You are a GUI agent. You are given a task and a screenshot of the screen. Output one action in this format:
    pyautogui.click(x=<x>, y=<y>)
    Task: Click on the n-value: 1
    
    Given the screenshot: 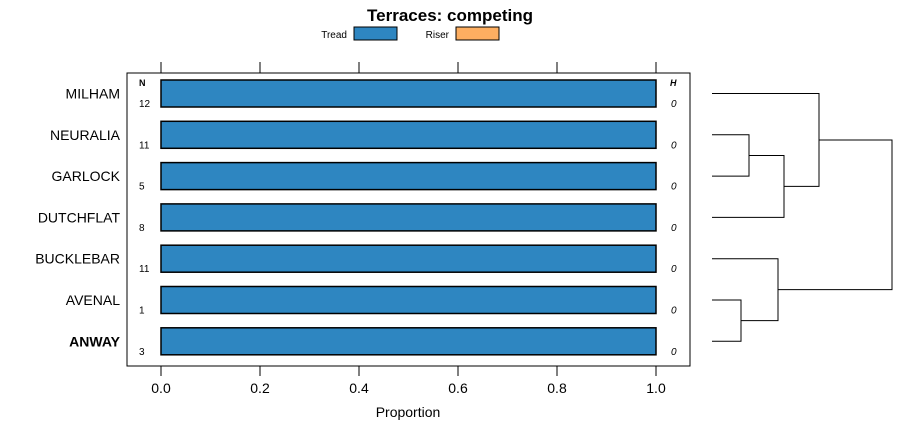 What is the action you would take?
    pyautogui.click(x=142, y=311)
    